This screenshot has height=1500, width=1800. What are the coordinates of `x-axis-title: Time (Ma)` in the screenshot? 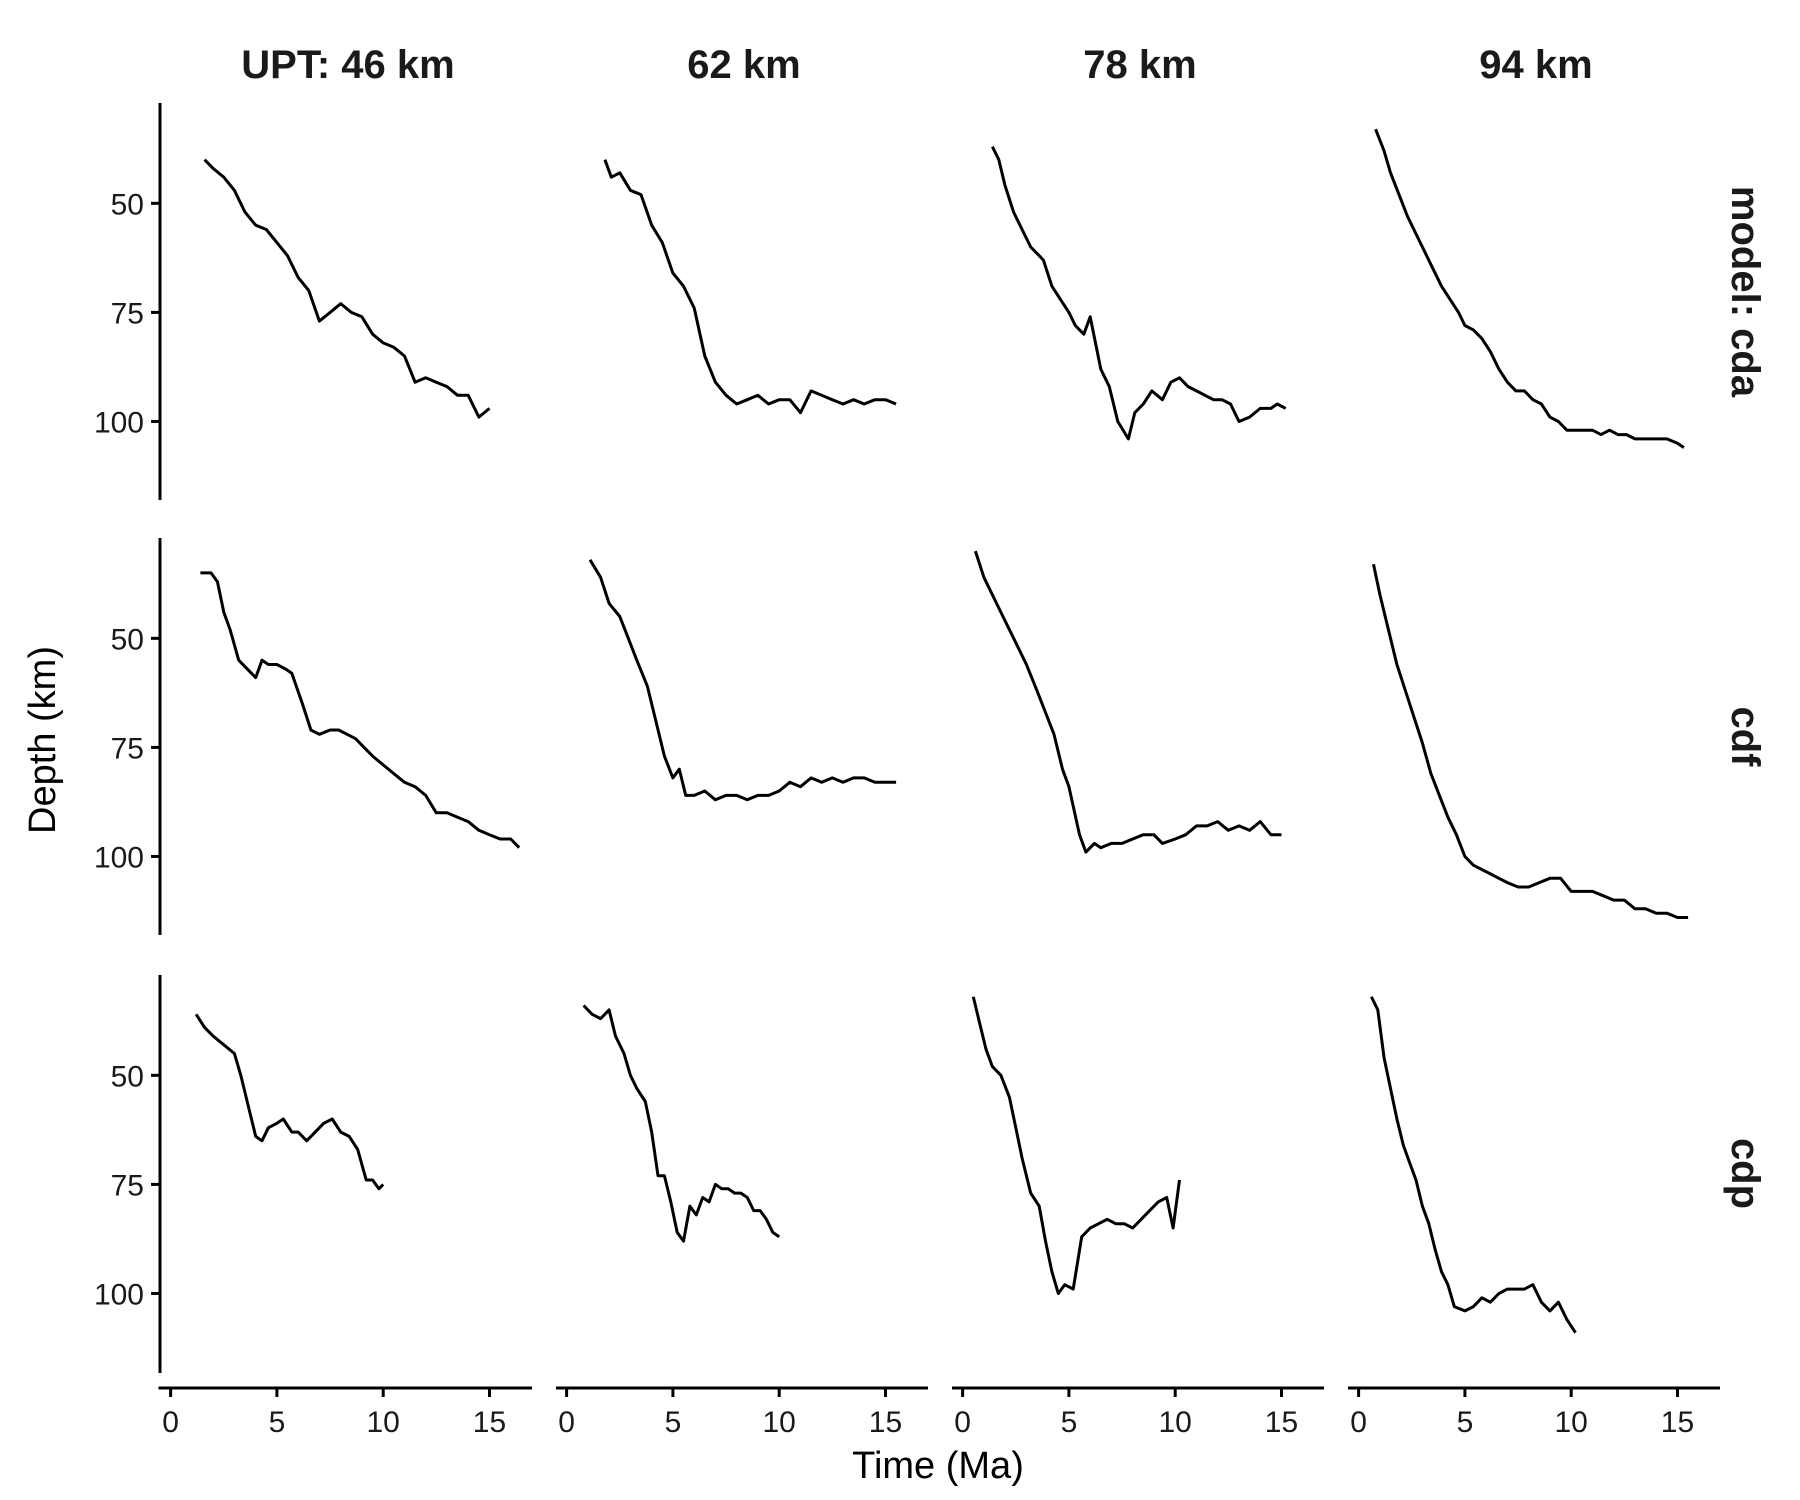 It's located at (938, 1466).